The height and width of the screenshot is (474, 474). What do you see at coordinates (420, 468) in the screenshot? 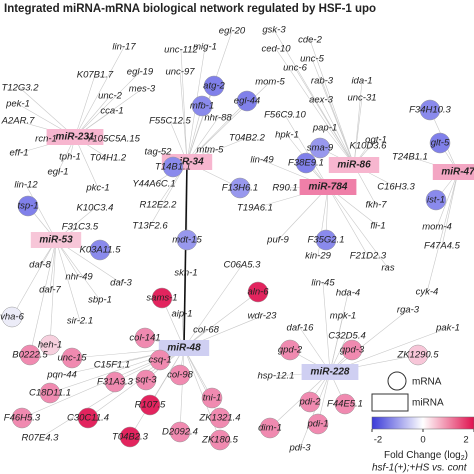
I see `colorbar-condition: hsf-1(+);+HS vs. cont` at bounding box center [420, 468].